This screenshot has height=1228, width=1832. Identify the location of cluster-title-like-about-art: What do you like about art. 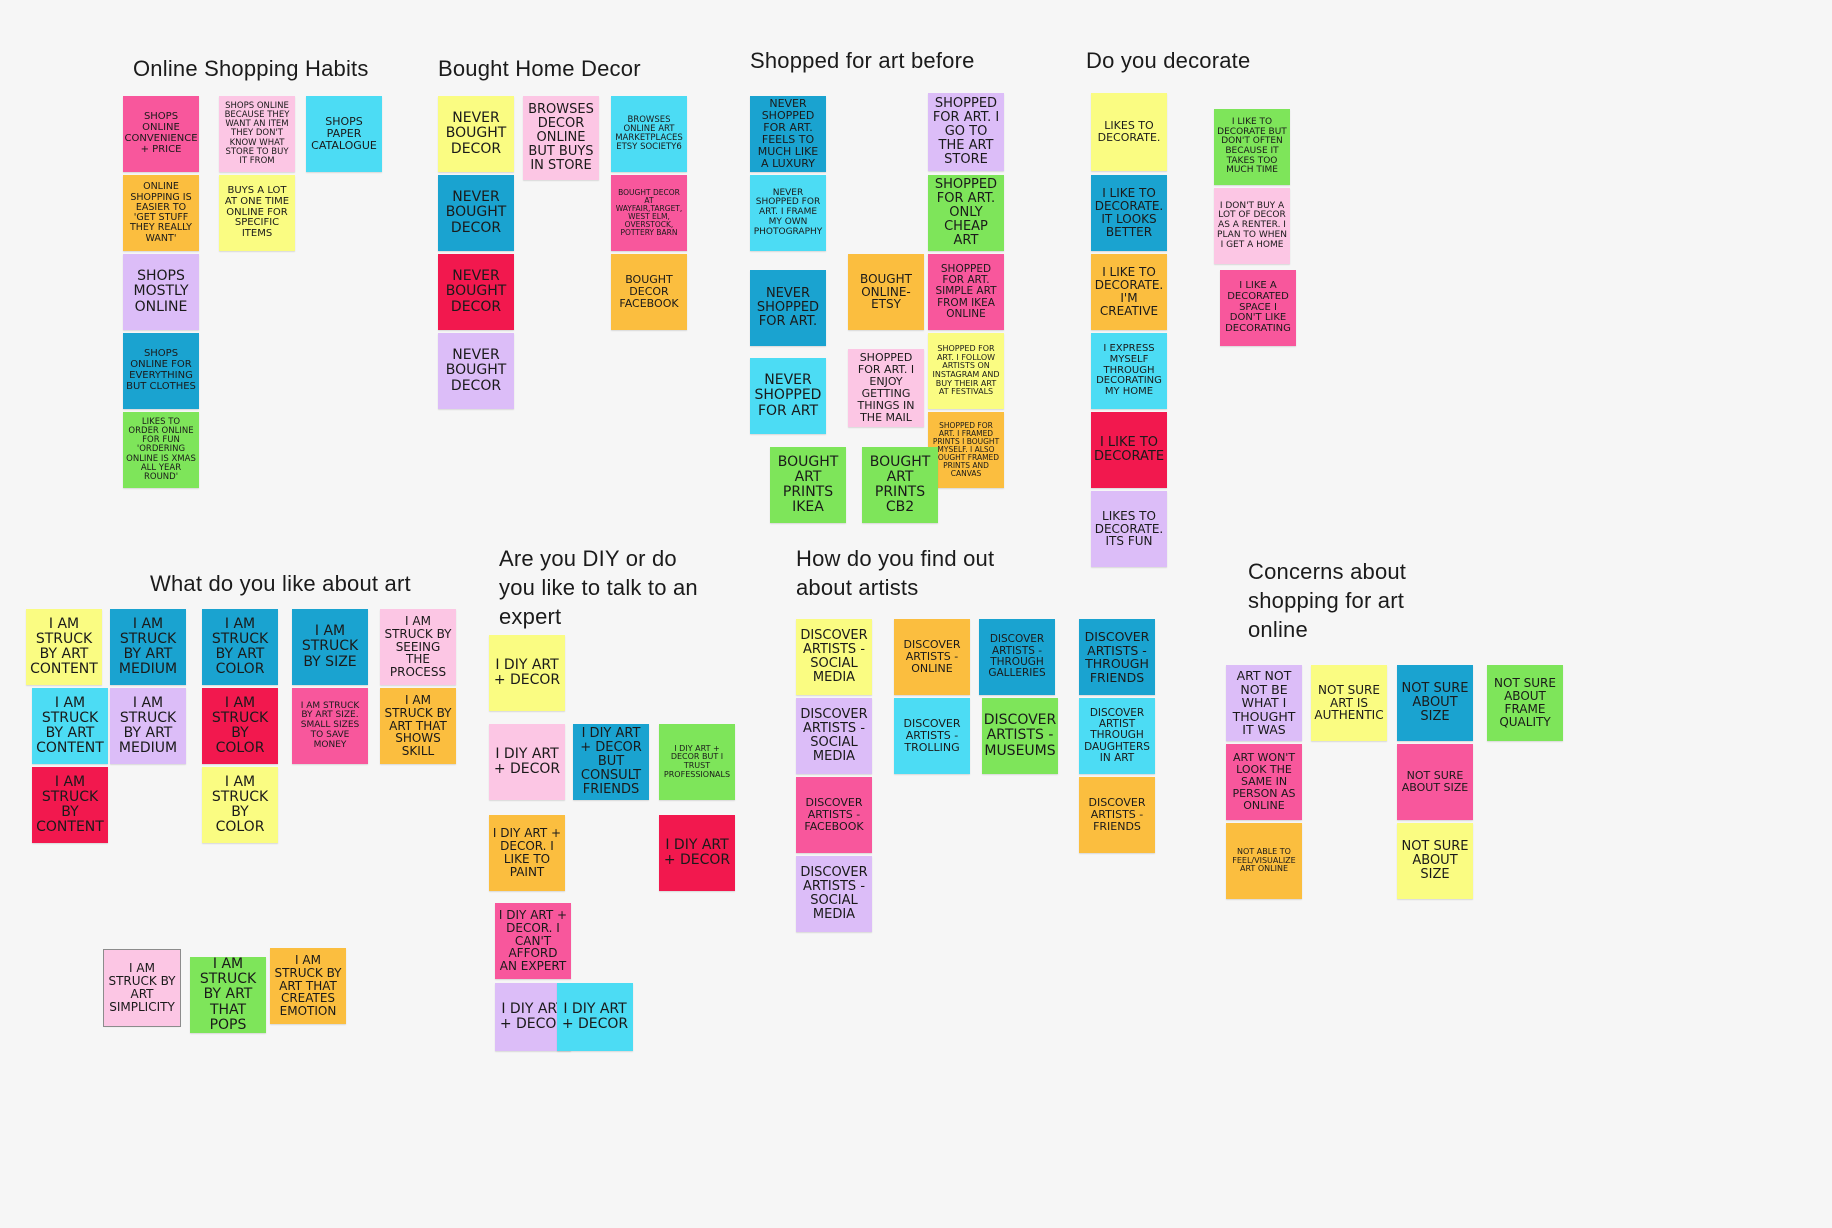
(280, 583).